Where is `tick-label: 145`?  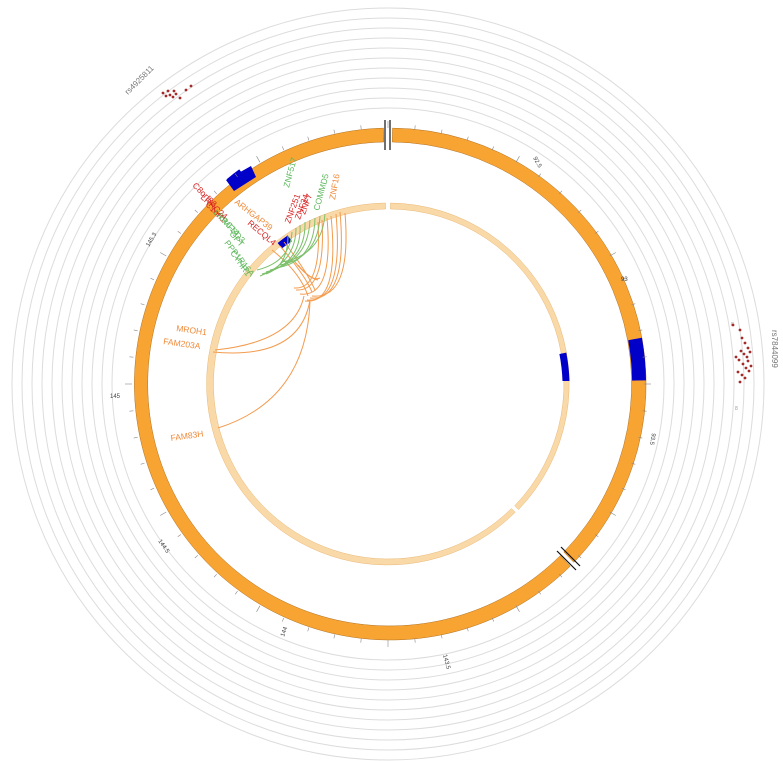
tick-label: 145 is located at coordinates (115, 397).